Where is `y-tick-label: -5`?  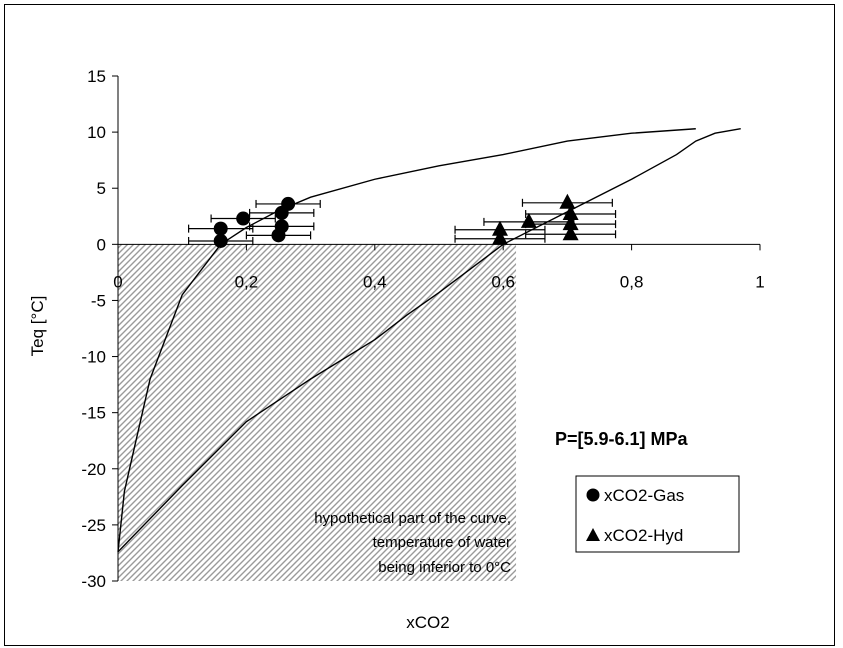
y-tick-label: -5 is located at coordinates (98, 300).